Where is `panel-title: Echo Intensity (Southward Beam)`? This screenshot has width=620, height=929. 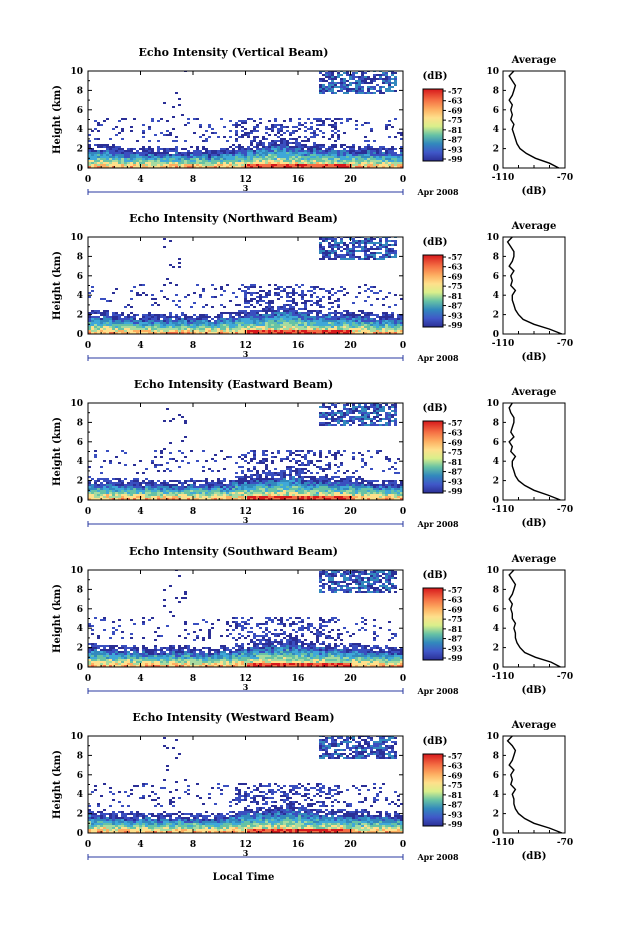
panel-title: Echo Intensity (Southward Beam) is located at coordinates (233, 551).